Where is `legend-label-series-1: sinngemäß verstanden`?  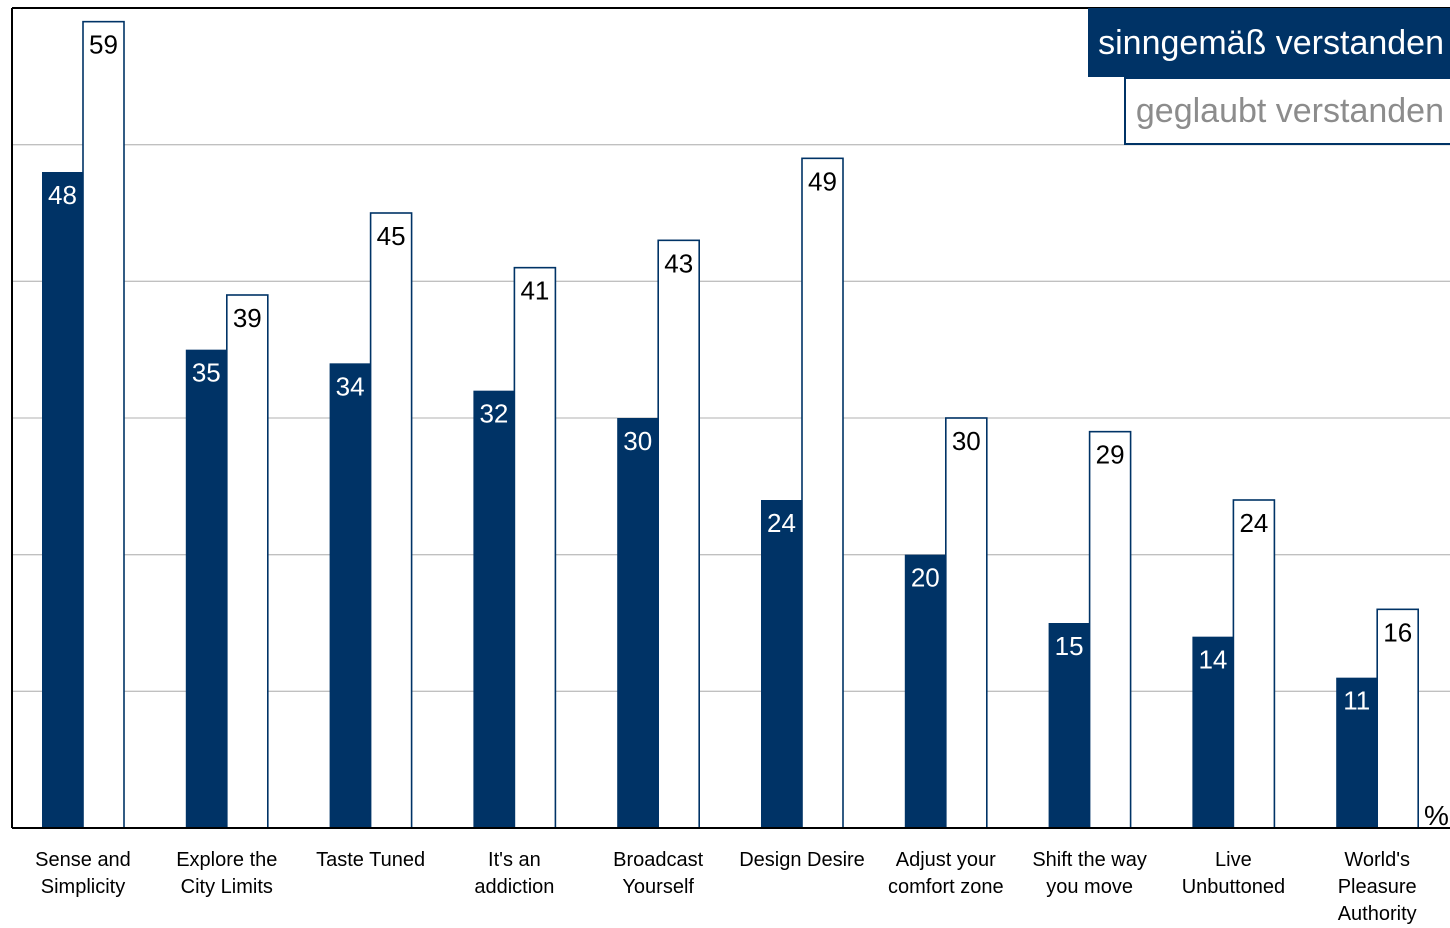
legend-label-series-1: sinngemäß verstanden is located at coordinates (1271, 42).